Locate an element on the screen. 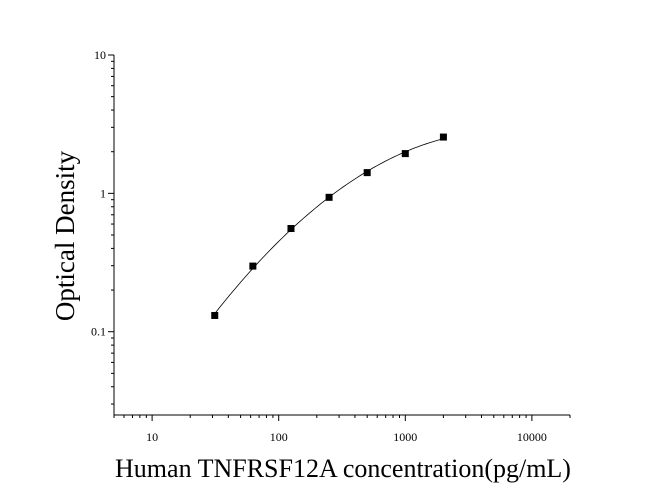 Image resolution: width=656 pixels, height=493 pixels. data-points is located at coordinates (329, 226).